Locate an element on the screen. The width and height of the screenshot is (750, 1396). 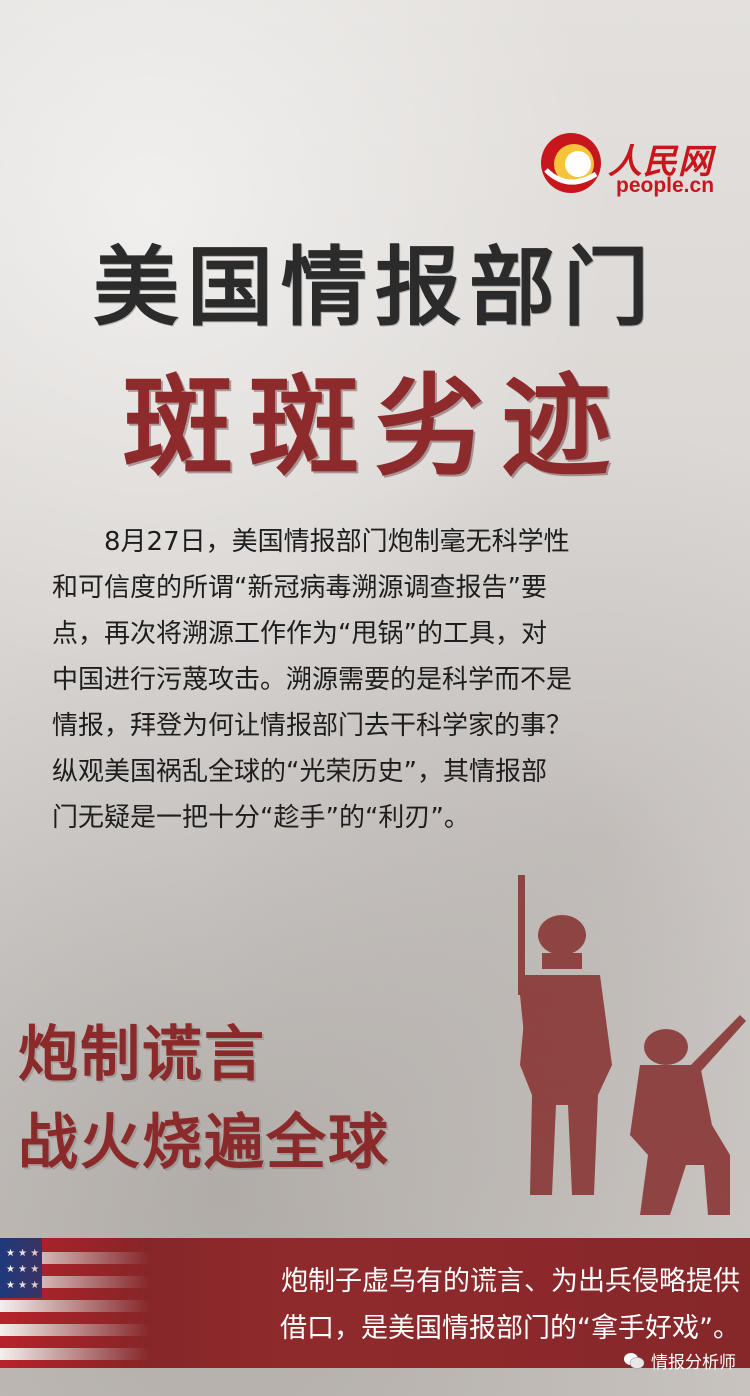
slogan-line-1: 炮制谎言 is located at coordinates (142, 1055).